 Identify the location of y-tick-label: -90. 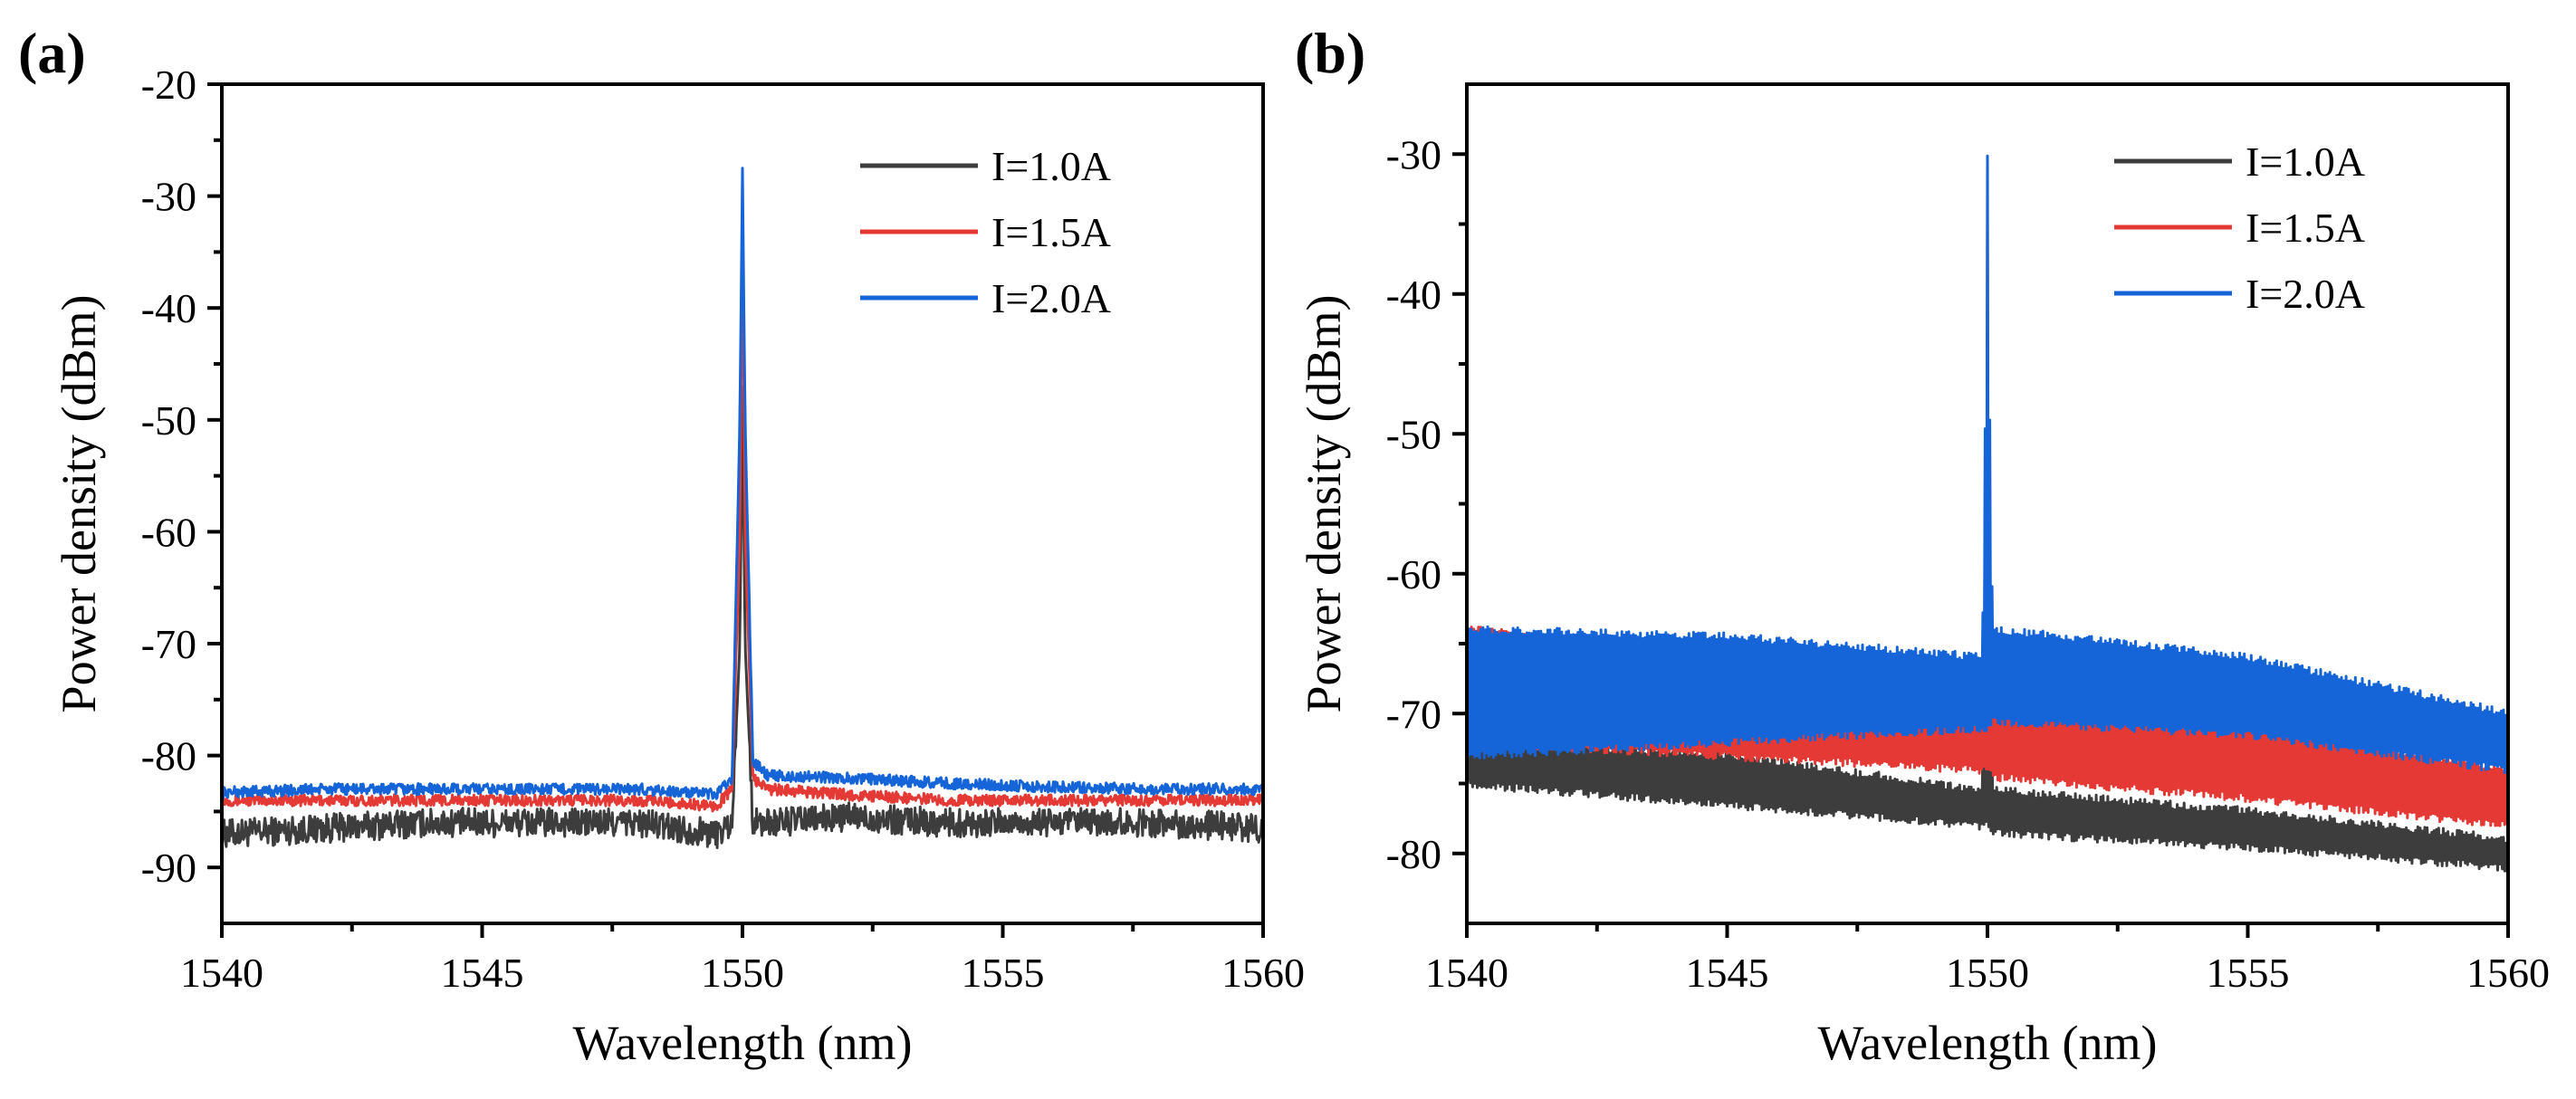
(168, 868).